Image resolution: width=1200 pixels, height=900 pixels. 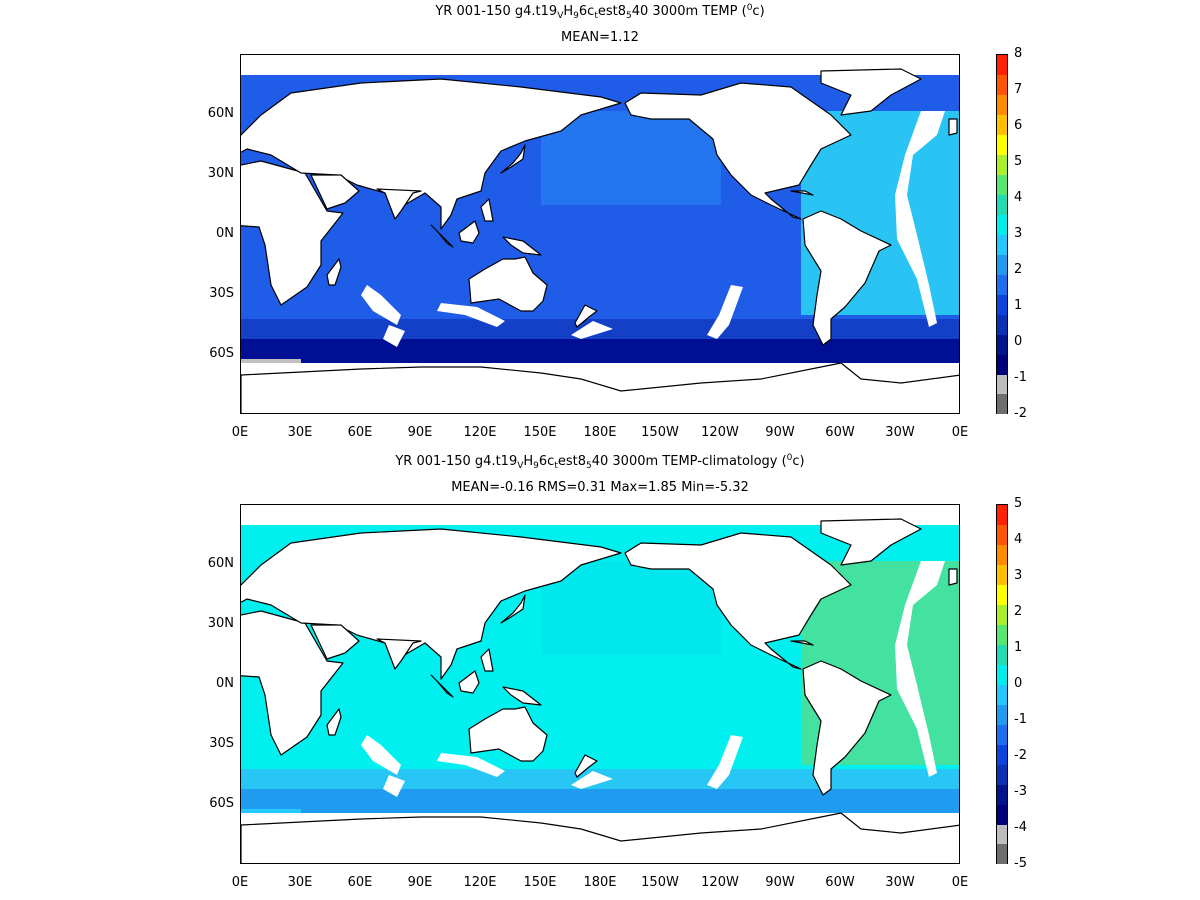 What do you see at coordinates (420, 432) in the screenshot?
I see `longitude-label: 90E` at bounding box center [420, 432].